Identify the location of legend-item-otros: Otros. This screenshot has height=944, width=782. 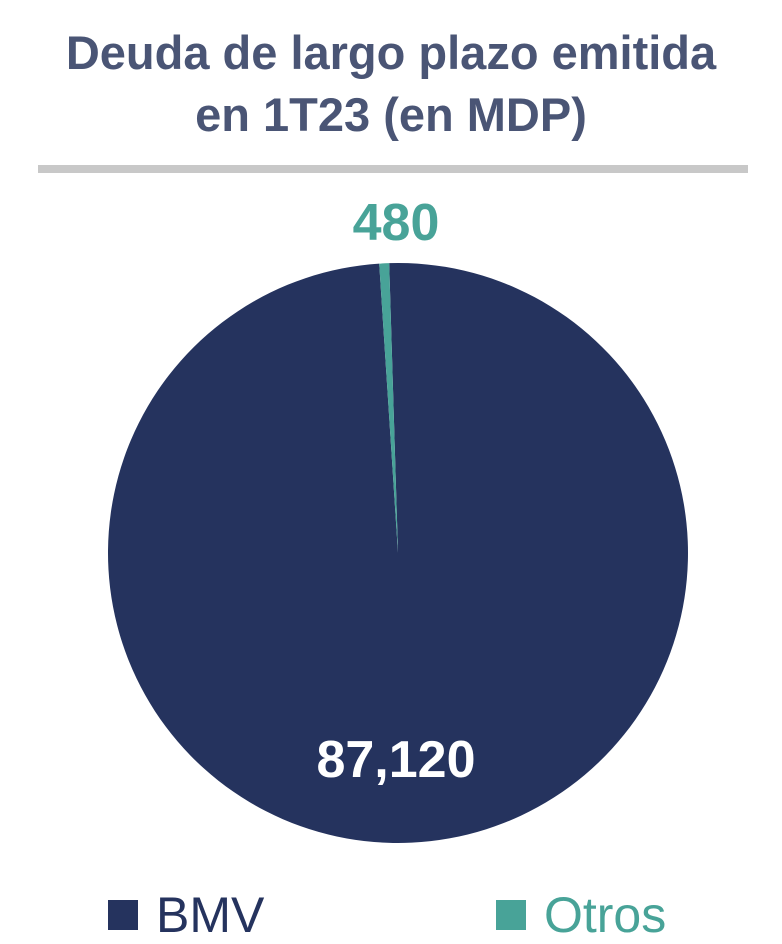
(581, 915).